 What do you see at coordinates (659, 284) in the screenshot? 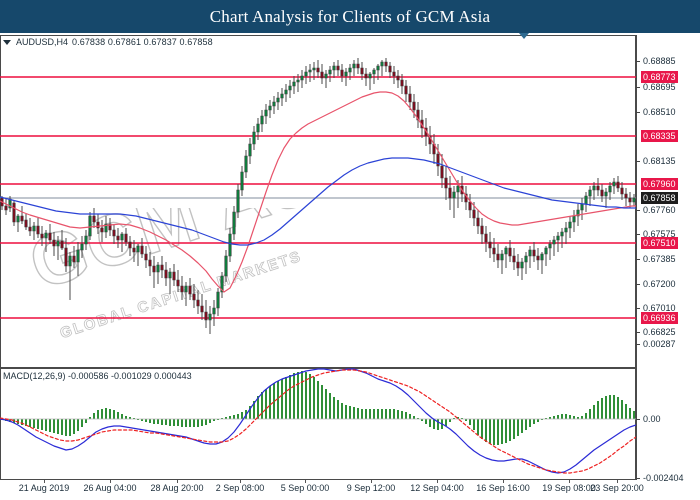
I see `price-axis-label: 0.67200` at bounding box center [659, 284].